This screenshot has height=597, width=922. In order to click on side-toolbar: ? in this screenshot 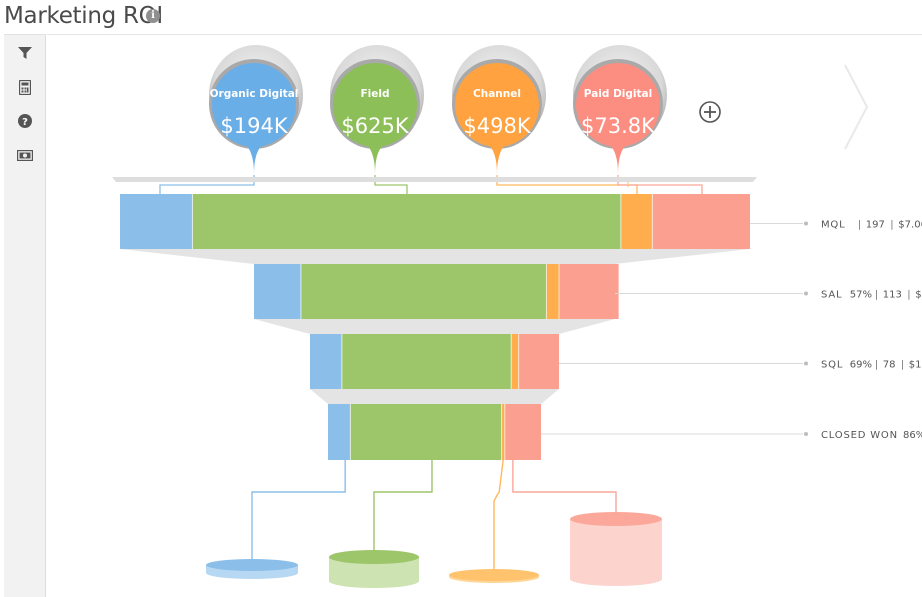, I will do `click(25, 315)`.